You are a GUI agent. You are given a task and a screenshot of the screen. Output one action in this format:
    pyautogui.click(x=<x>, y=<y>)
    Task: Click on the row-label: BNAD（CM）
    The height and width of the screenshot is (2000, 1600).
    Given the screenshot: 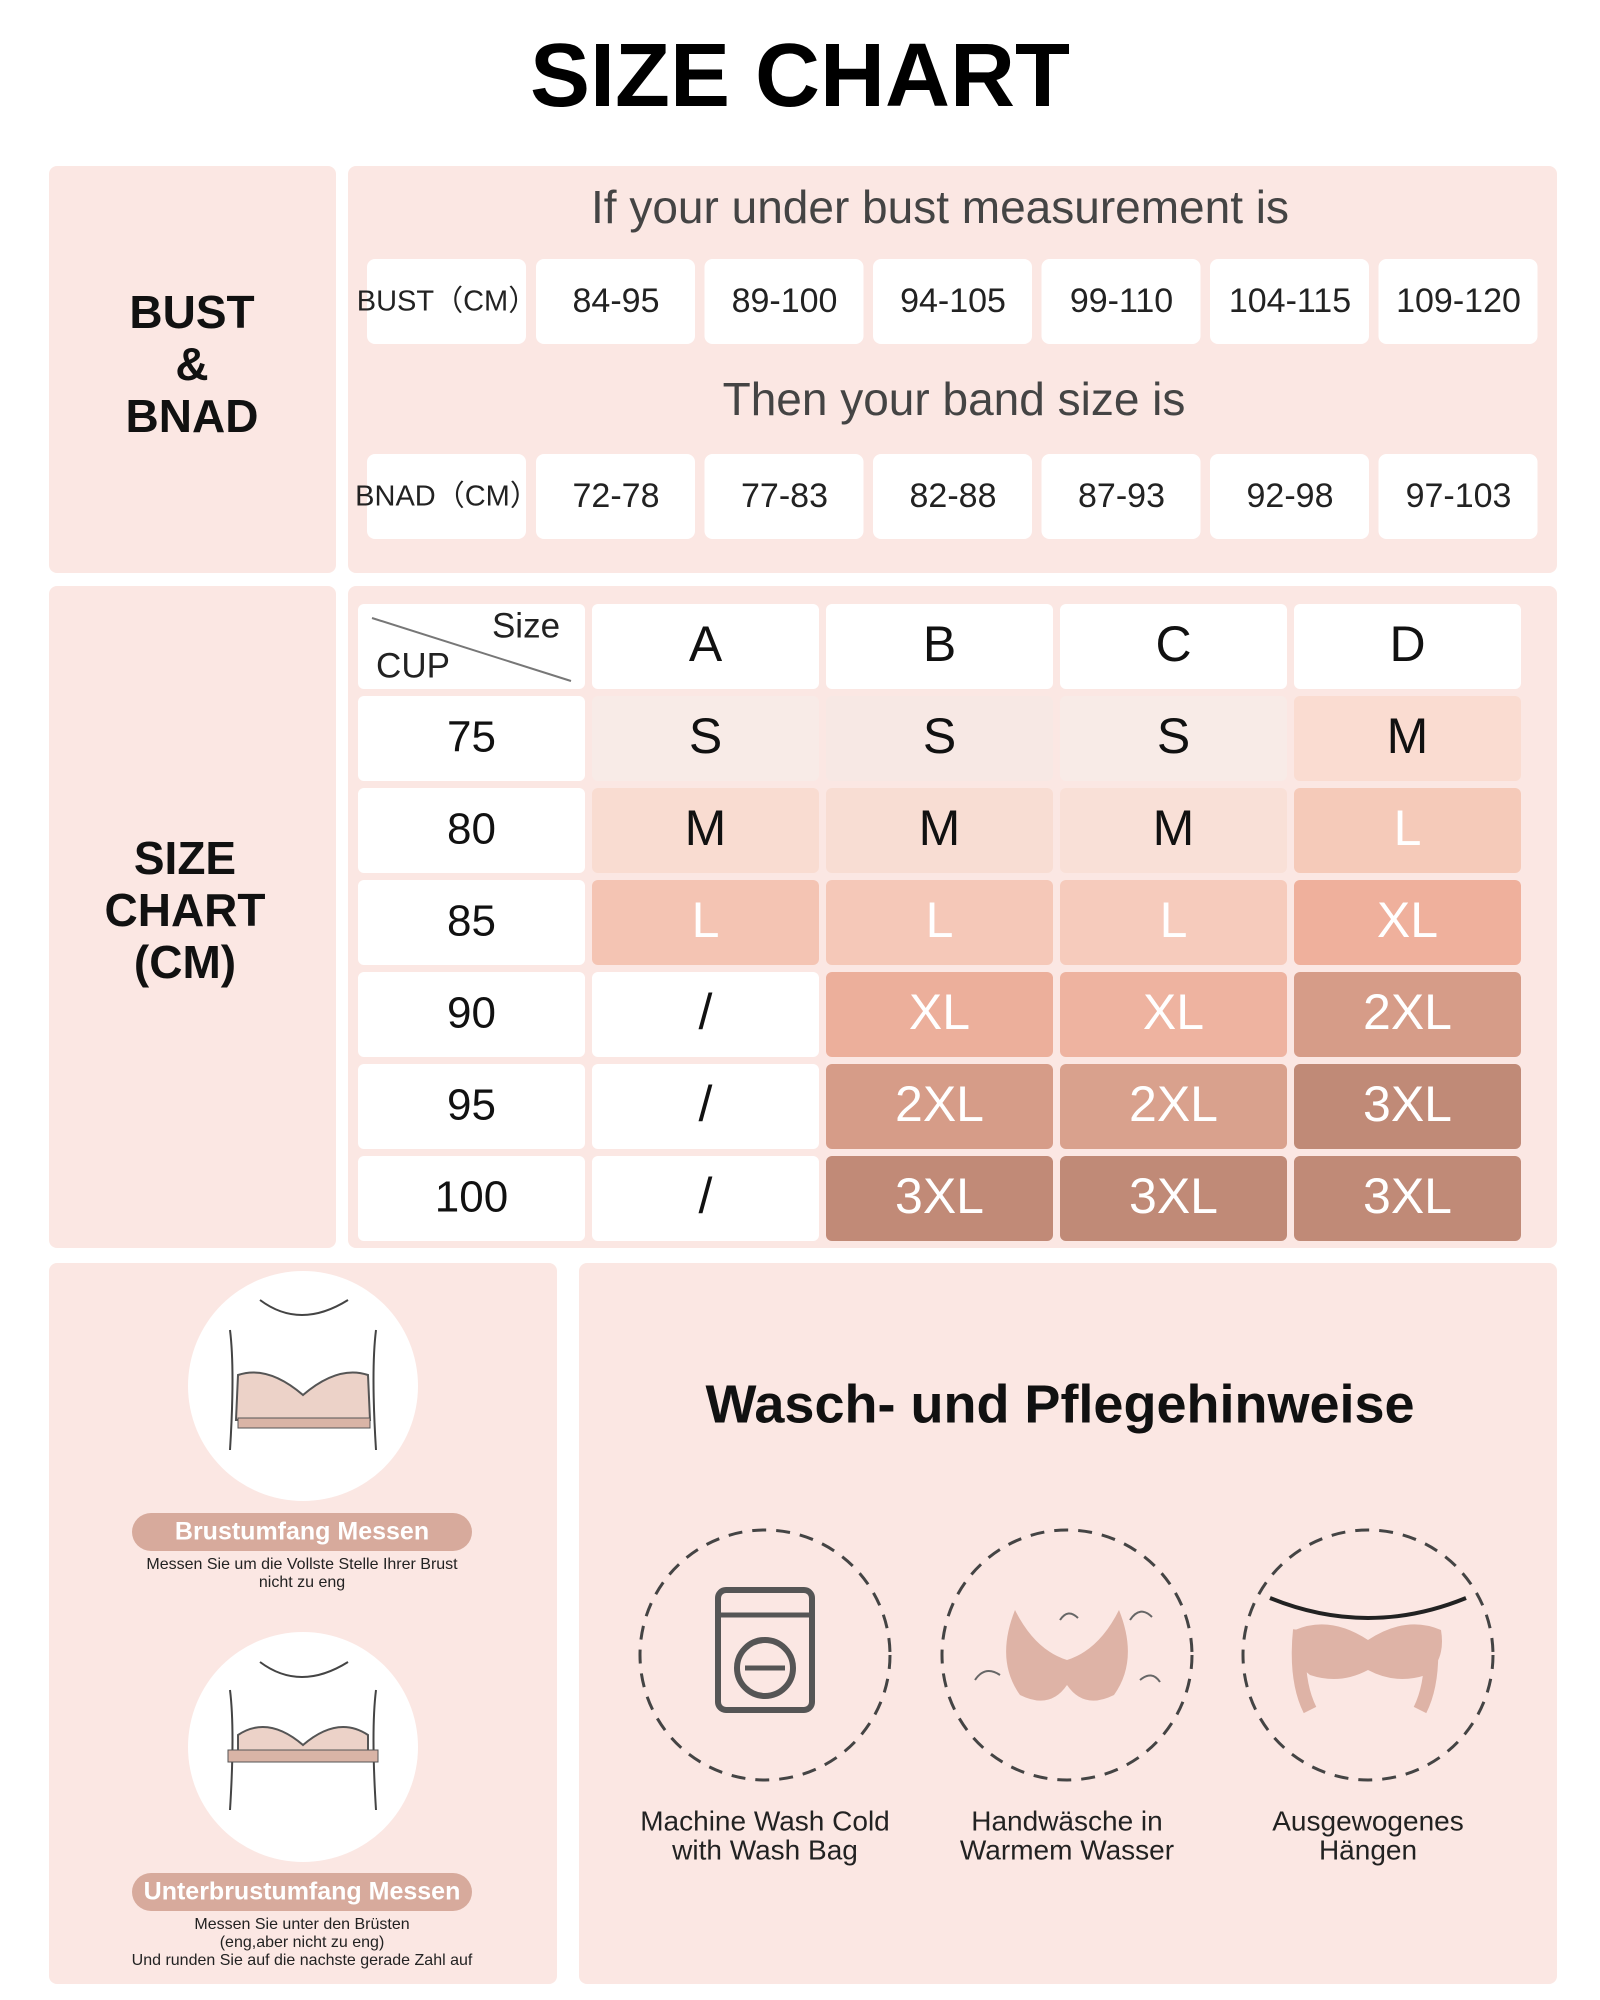 What is the action you would take?
    pyautogui.click(x=447, y=497)
    